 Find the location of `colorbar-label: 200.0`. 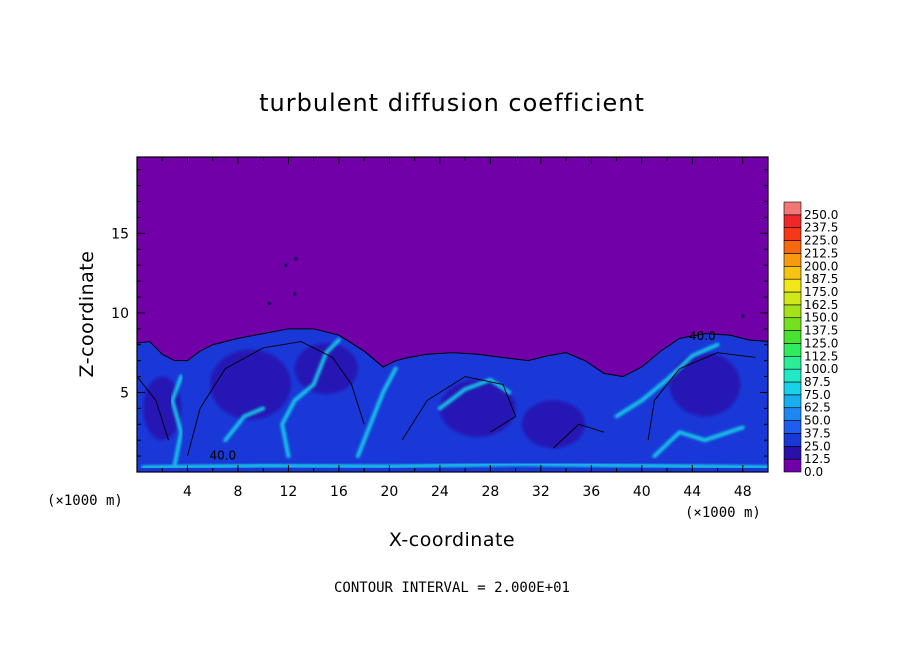

colorbar-label: 200.0 is located at coordinates (821, 266).